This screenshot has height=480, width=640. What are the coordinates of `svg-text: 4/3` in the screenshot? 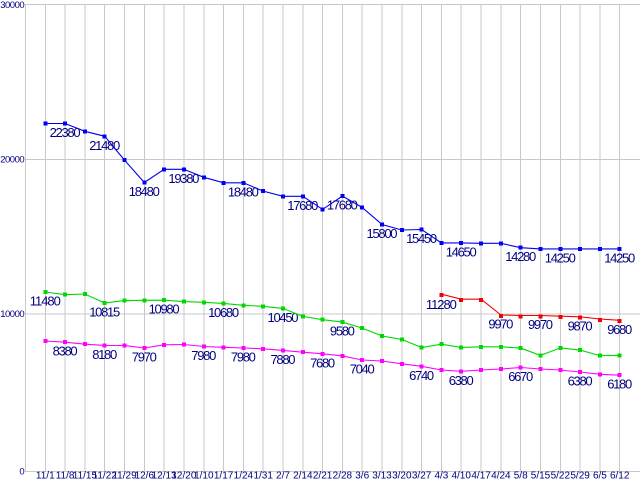 It's located at (441, 475).